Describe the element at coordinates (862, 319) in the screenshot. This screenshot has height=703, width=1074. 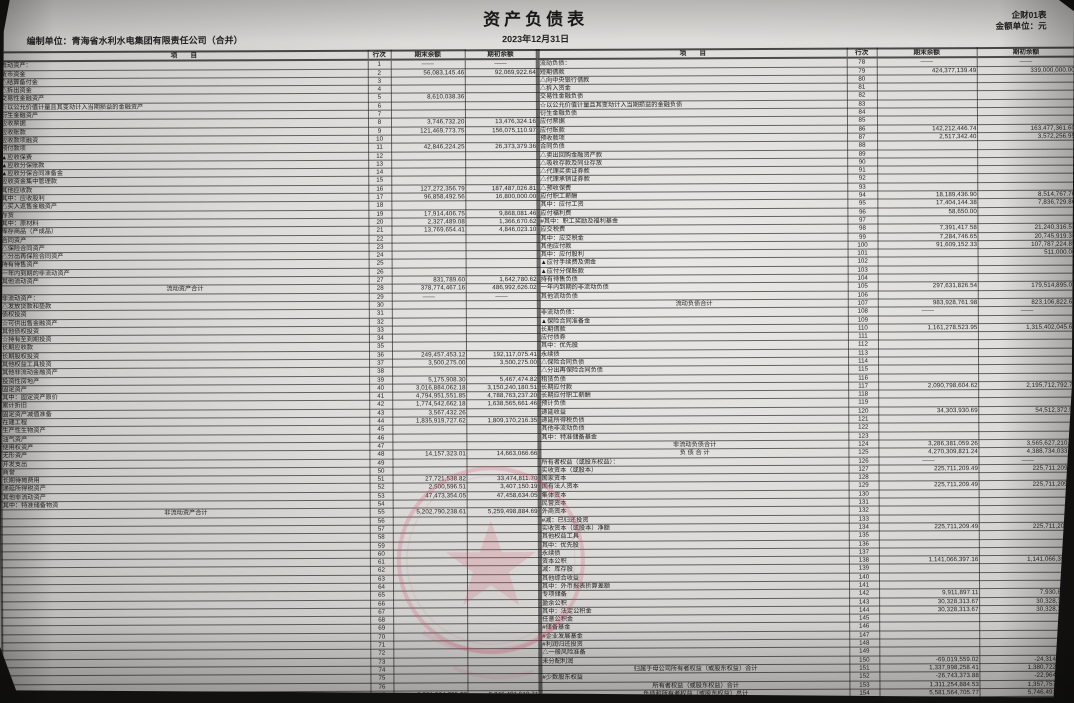
I see `line-number: 109` at that location.